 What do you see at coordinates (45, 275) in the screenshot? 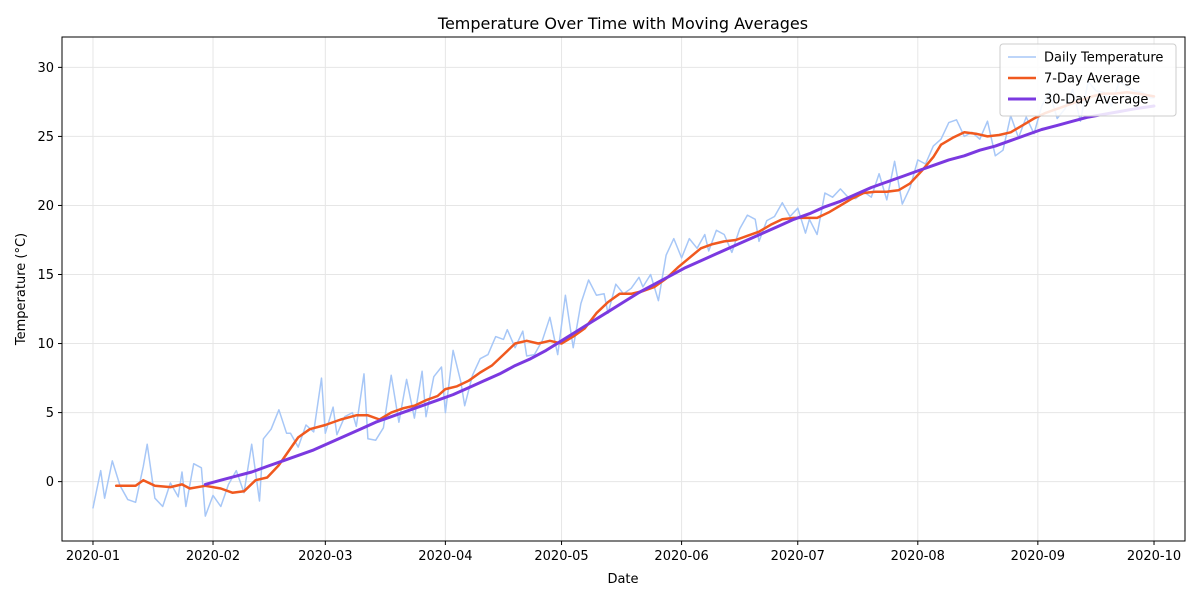
I see `y-tick-label: 15` at bounding box center [45, 275].